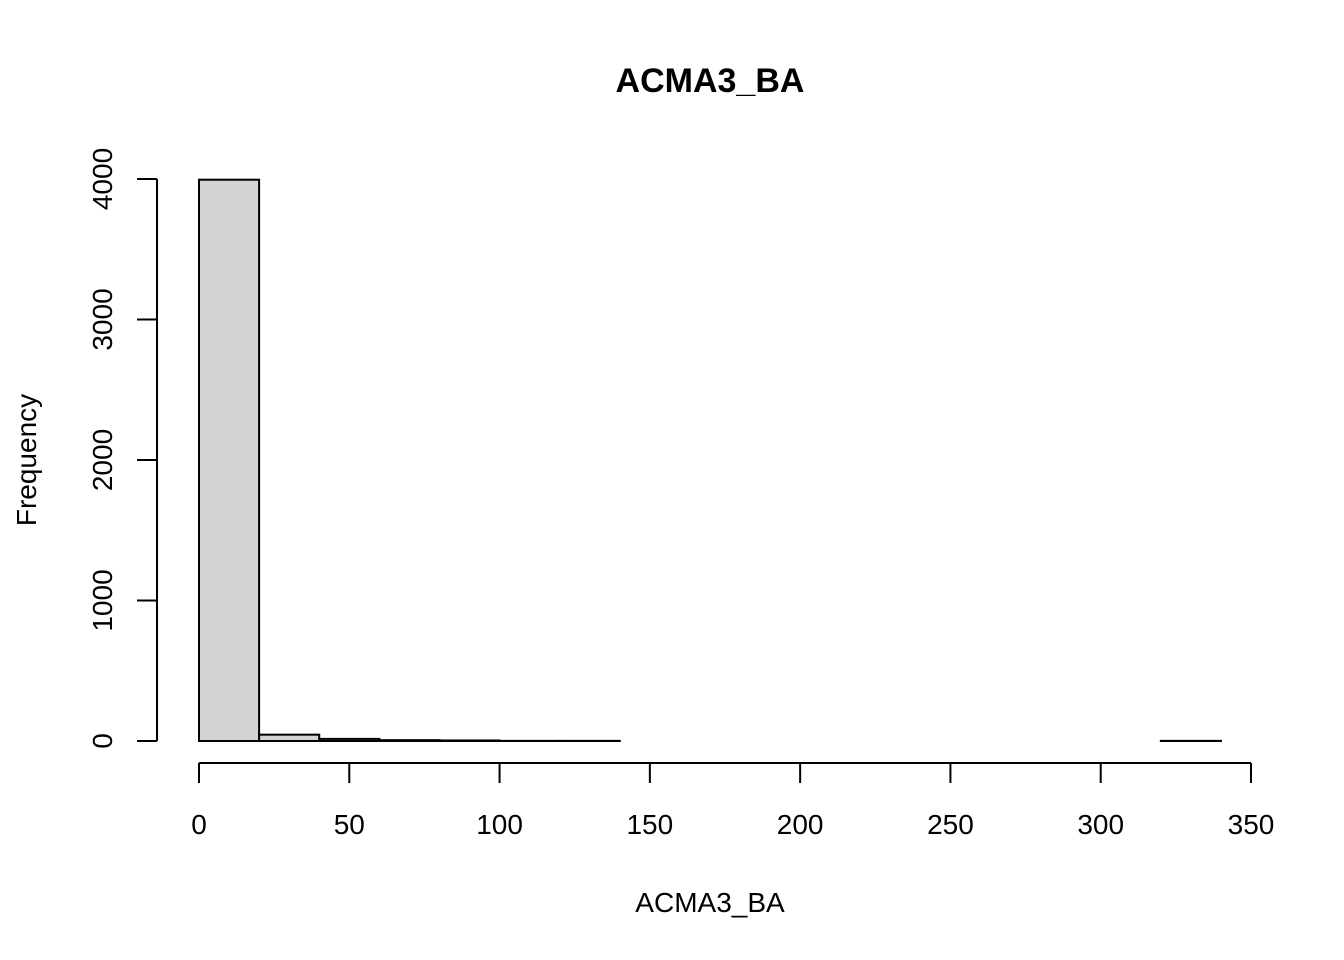  What do you see at coordinates (800, 824) in the screenshot?
I see `x-tick-label: 200` at bounding box center [800, 824].